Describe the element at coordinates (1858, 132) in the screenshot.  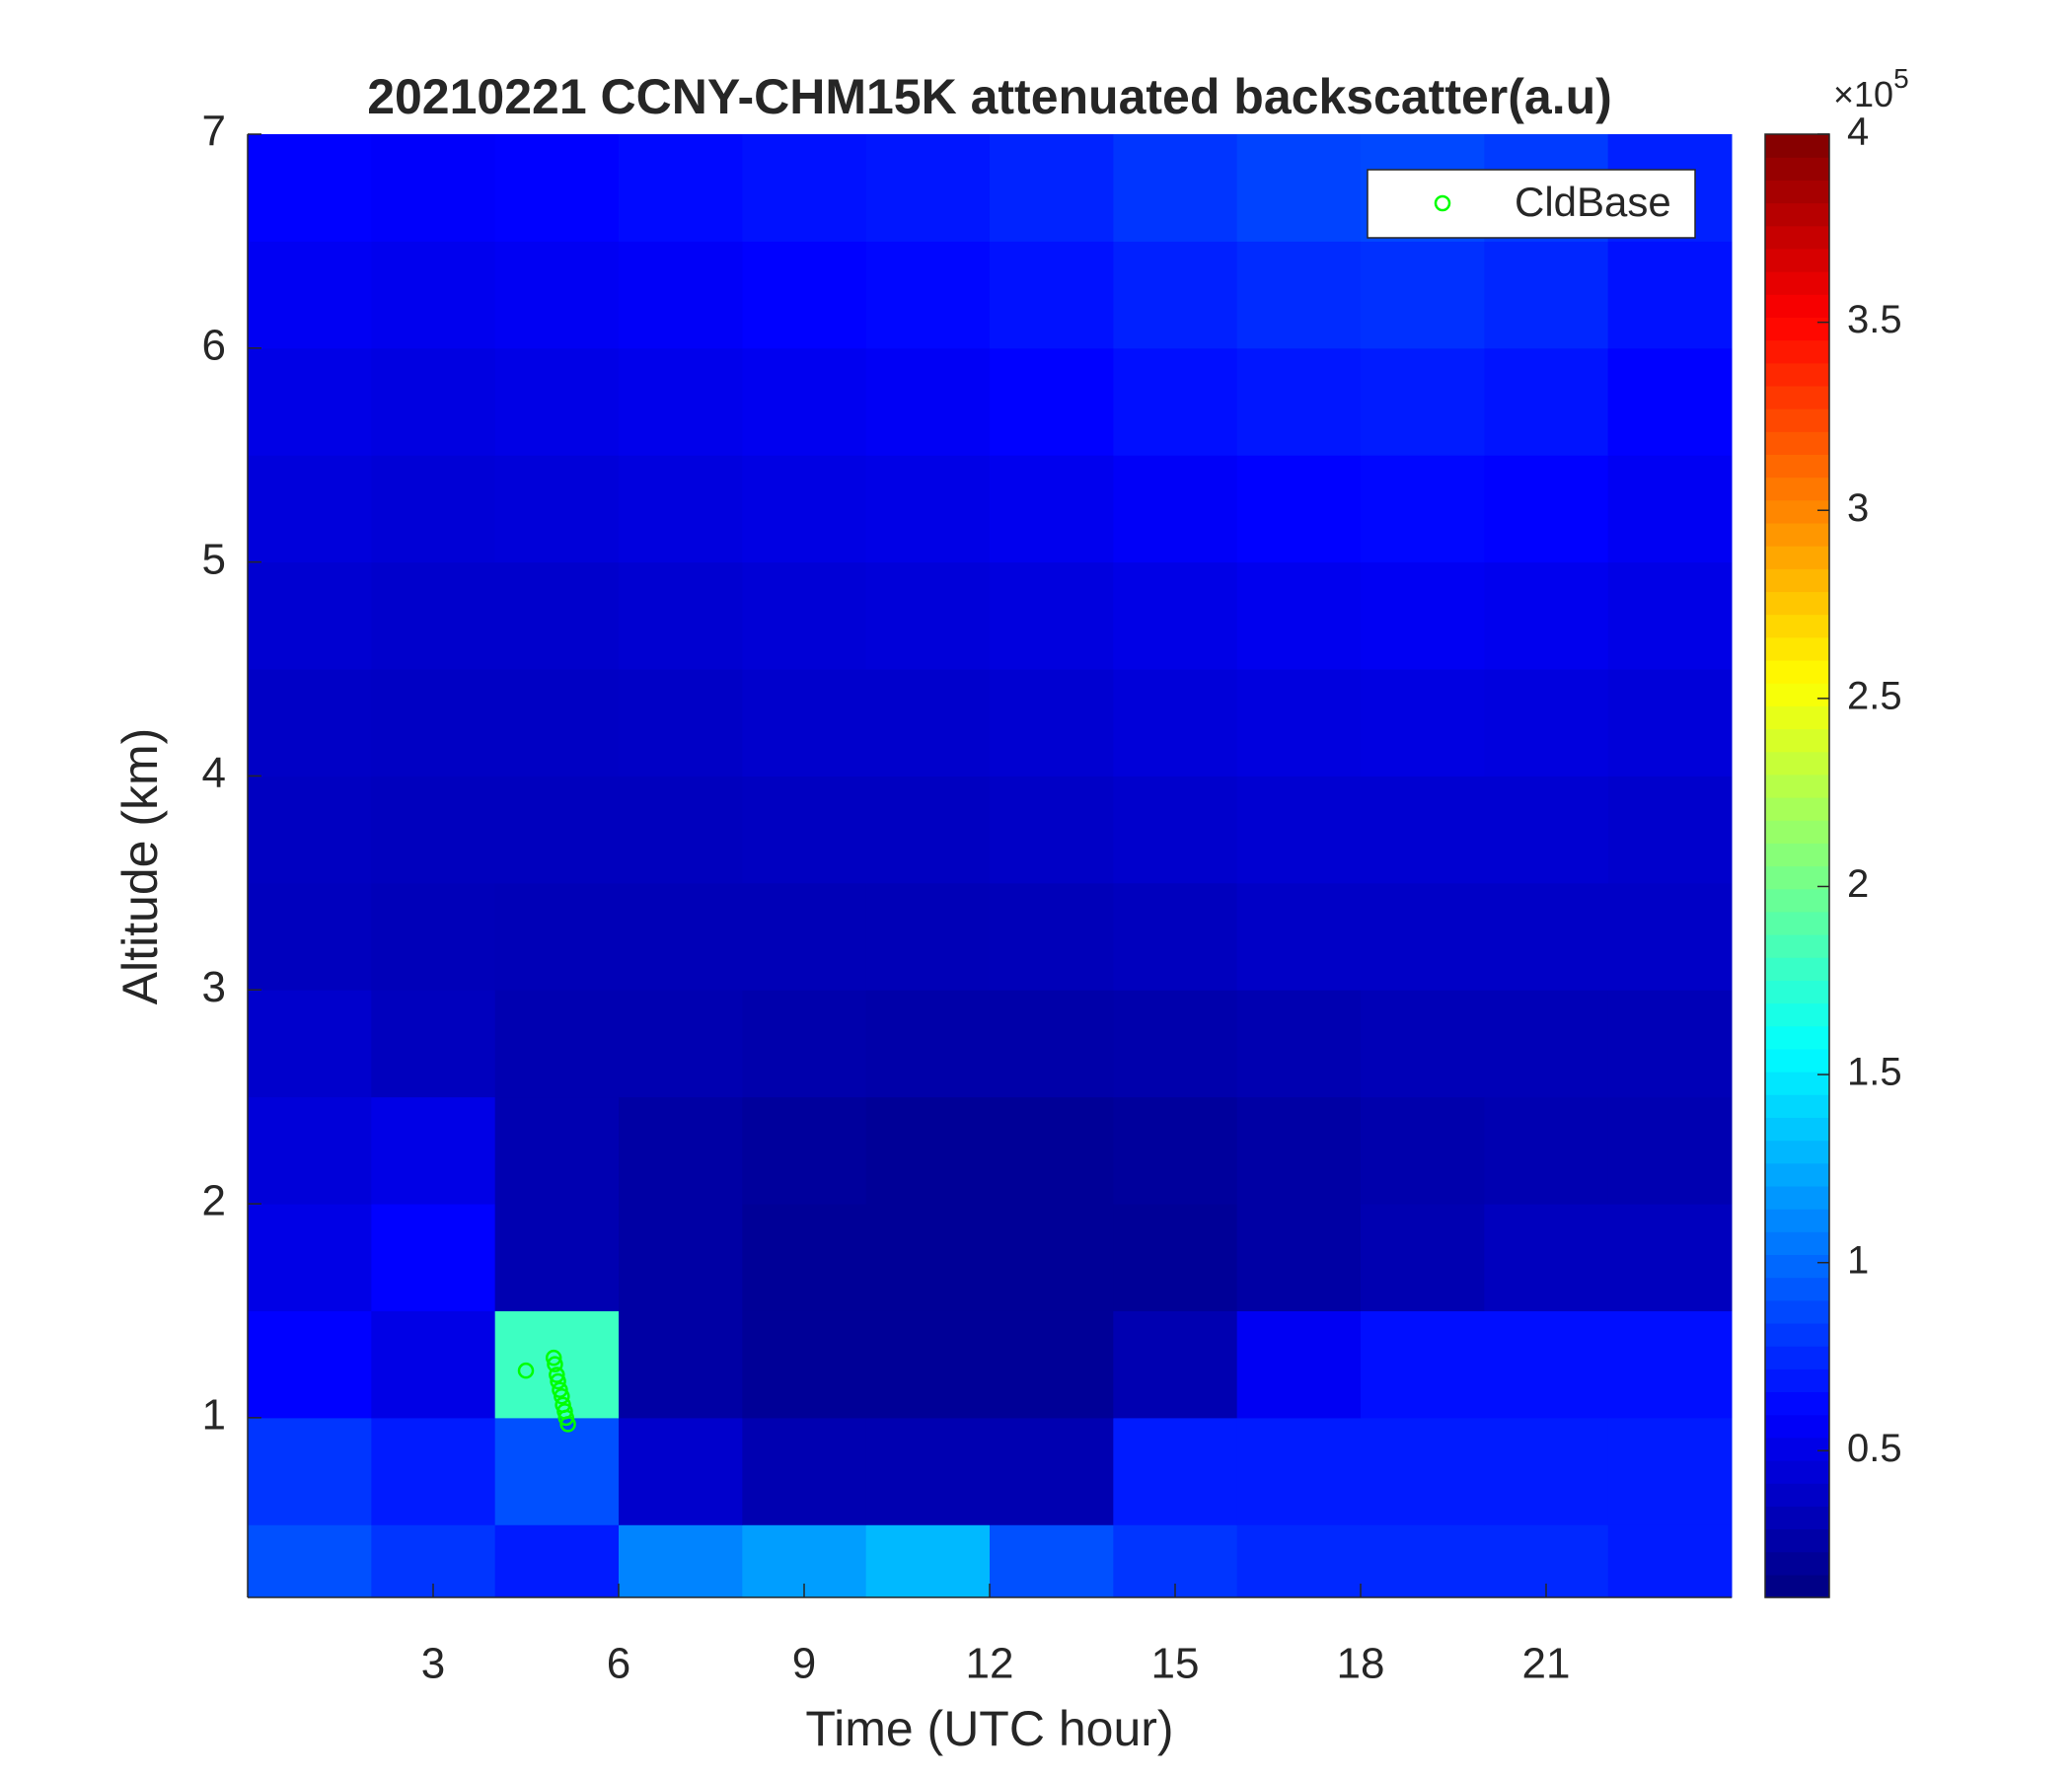
I see `colorbar-tick-label: 4` at that location.